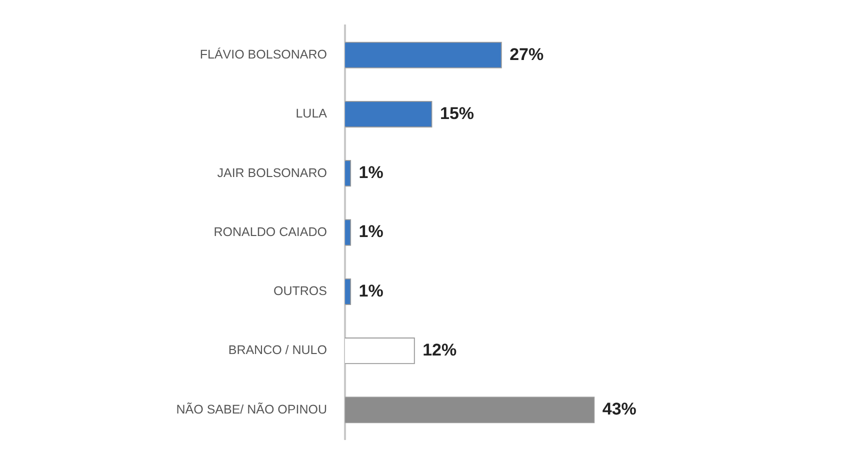 This screenshot has width=855, height=465. I want to click on y-tick-label: OUTROS, so click(300, 291).